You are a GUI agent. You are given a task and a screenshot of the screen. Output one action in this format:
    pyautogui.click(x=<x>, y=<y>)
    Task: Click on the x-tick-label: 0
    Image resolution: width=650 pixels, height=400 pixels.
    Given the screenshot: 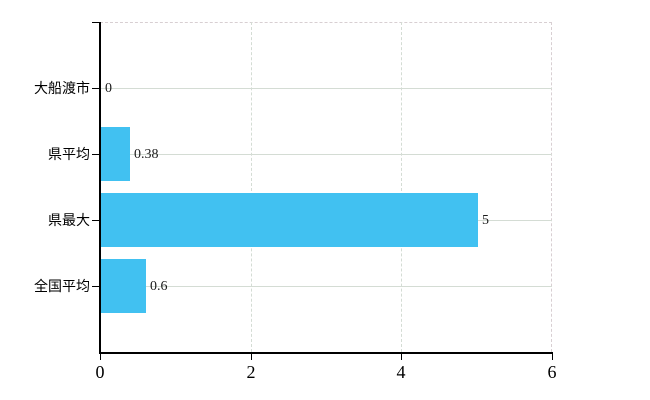 What is the action you would take?
    pyautogui.click(x=100, y=372)
    